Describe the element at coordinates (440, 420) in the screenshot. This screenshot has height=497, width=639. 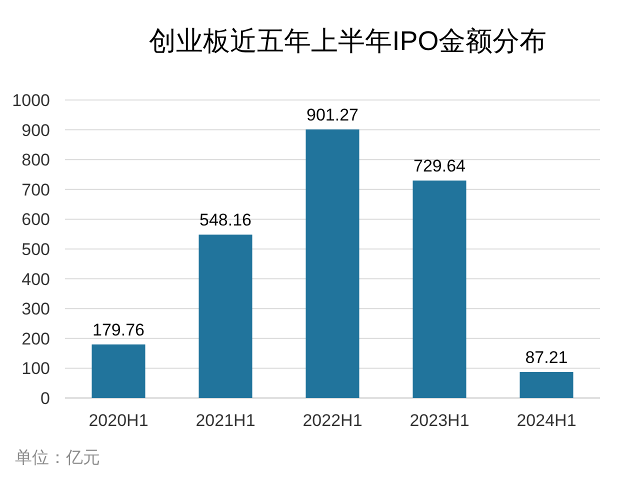
I see `xtick: 2023H1` at that location.